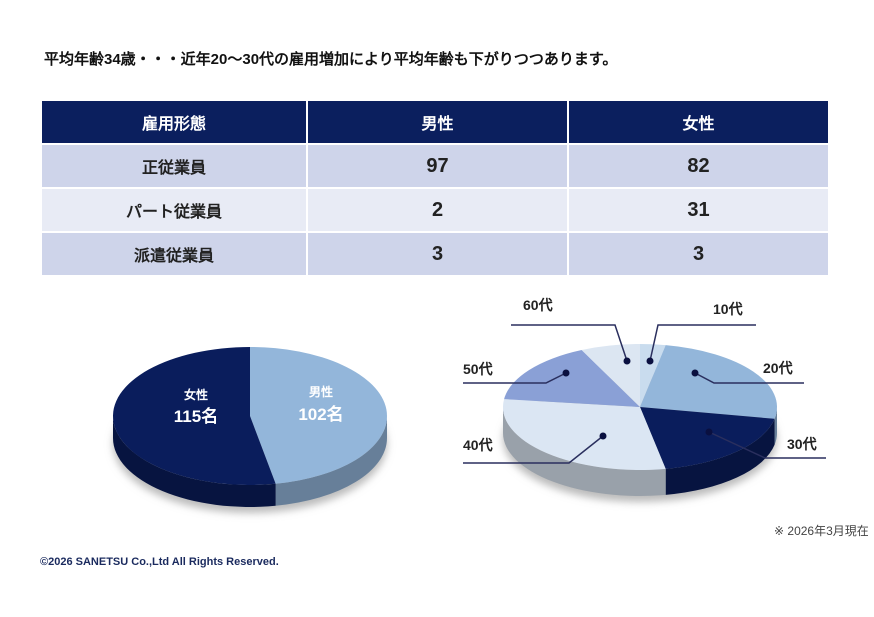 The width and height of the screenshot is (874, 617). Describe the element at coordinates (175, 253) in the screenshot. I see `row-label: 派遣従業員` at that location.